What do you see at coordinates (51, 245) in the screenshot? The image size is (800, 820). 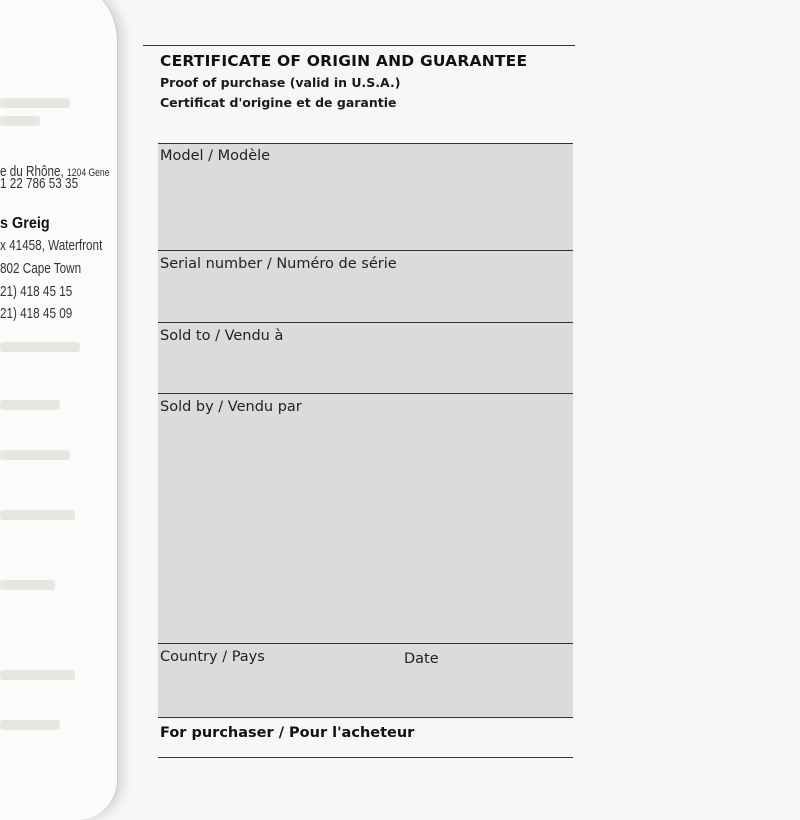 I see `address-line: x 41458, Waterfront` at bounding box center [51, 245].